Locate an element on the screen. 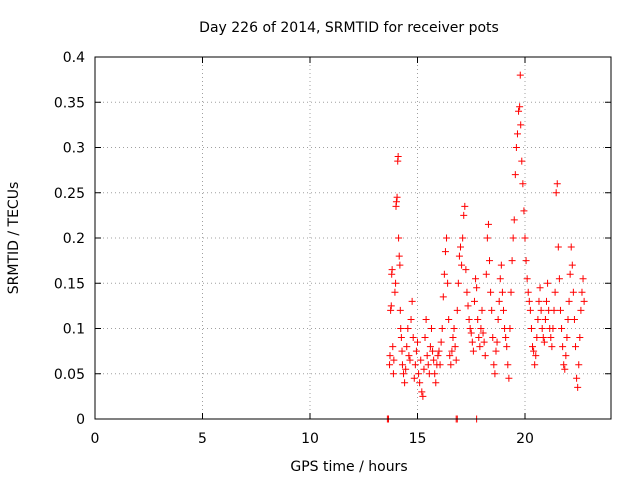 The height and width of the screenshot is (480, 640). y-tick-label: 0.05 is located at coordinates (69, 375).